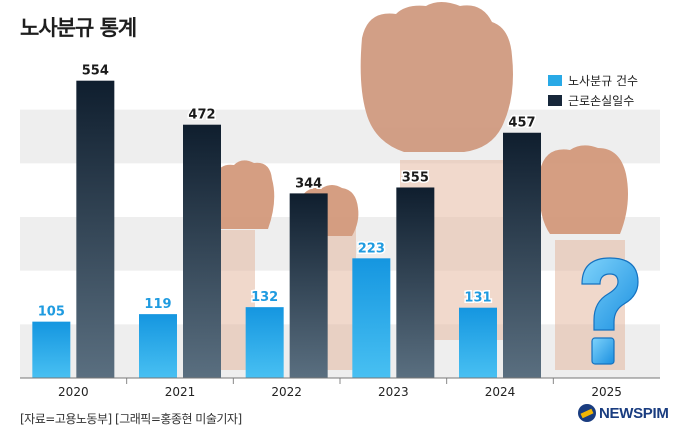  I want to click on data-label-cases: 223, so click(371, 248).